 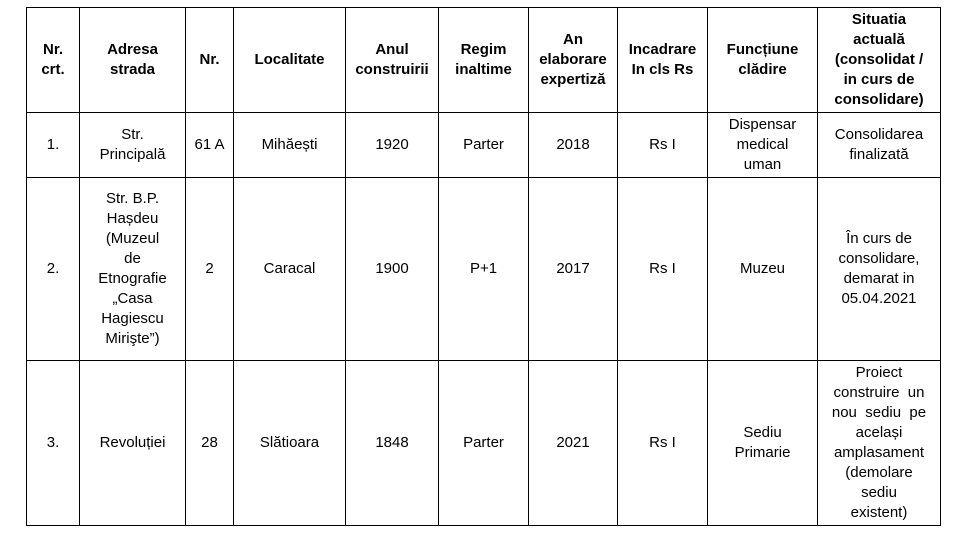 What do you see at coordinates (392, 145) in the screenshot?
I see `cell-anul-construirii: 1920` at bounding box center [392, 145].